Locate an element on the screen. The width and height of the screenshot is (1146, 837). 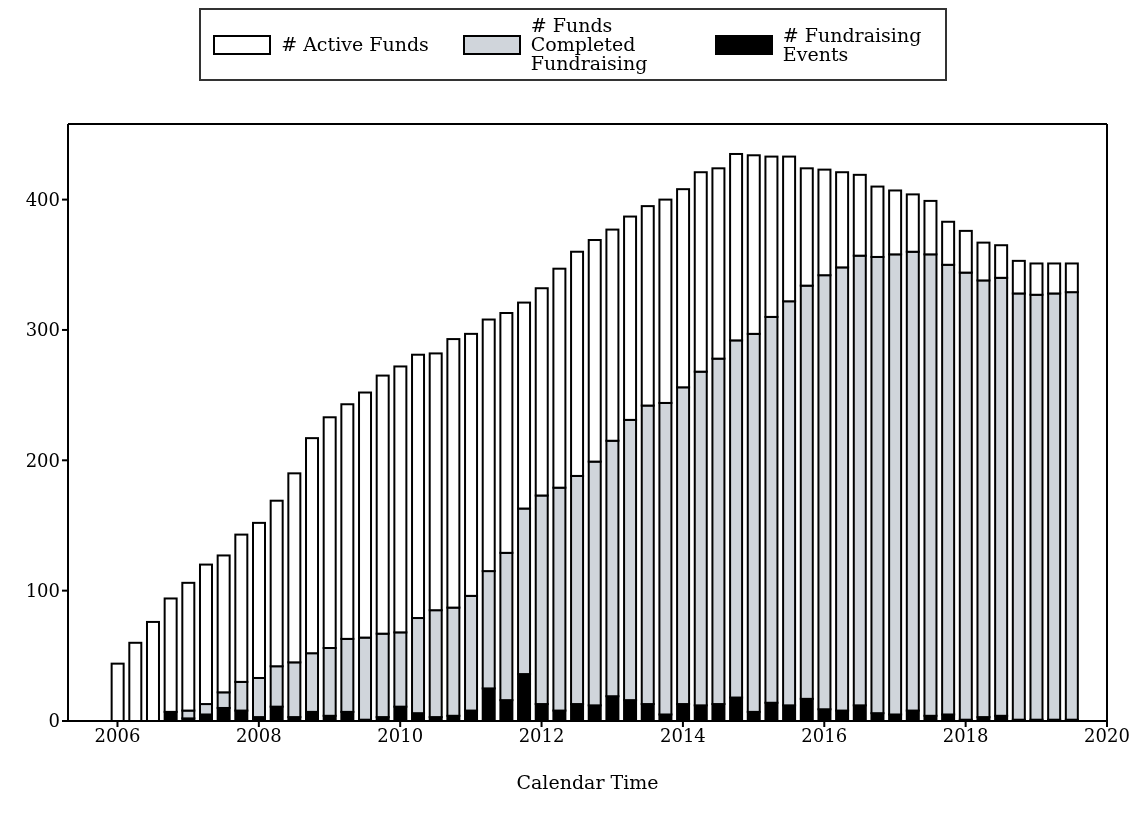
x-tick-label: 2020 is located at coordinates (1107, 735).